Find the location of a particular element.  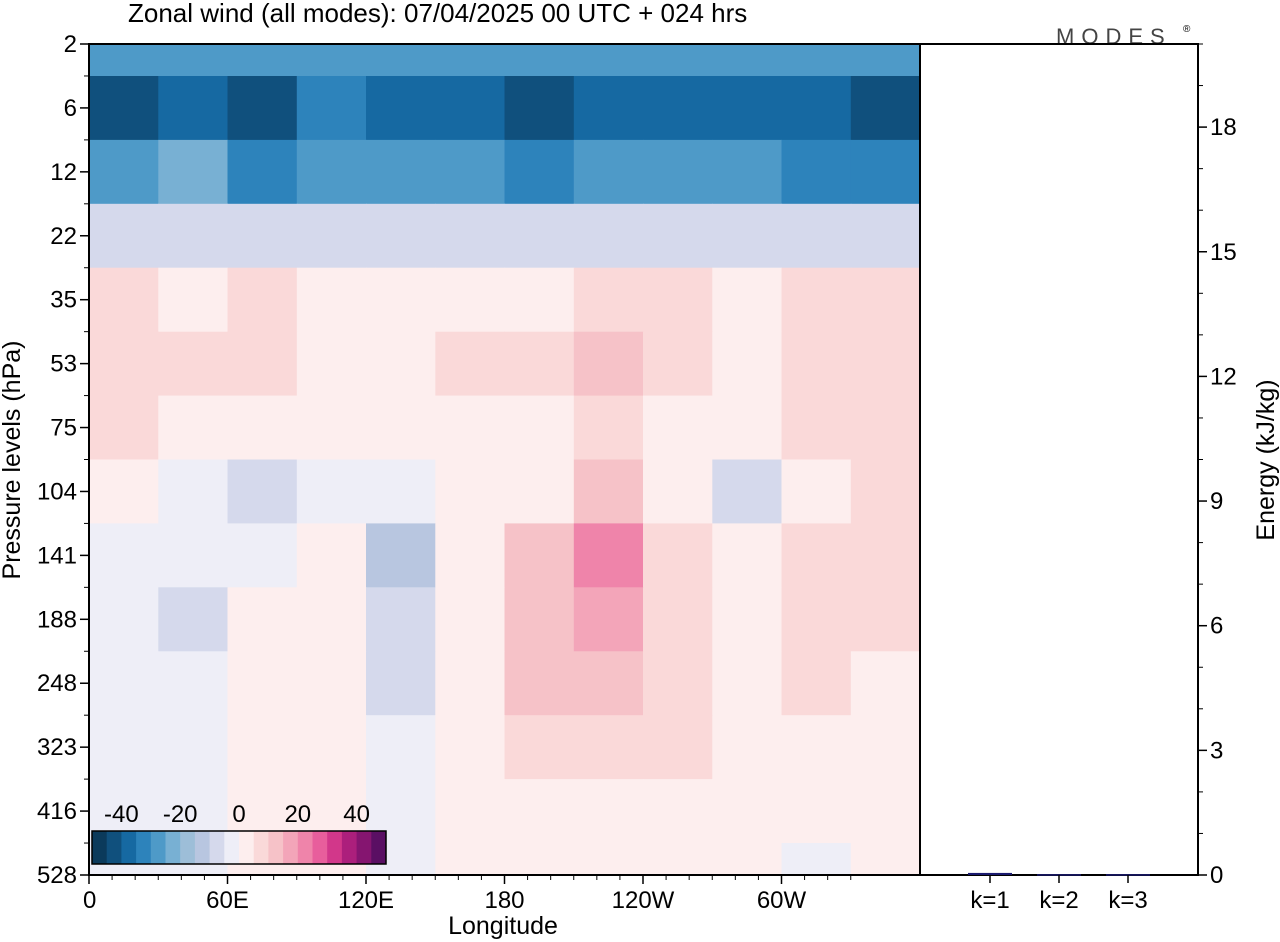

y-tick-label: 53 is located at coordinates (63, 364).